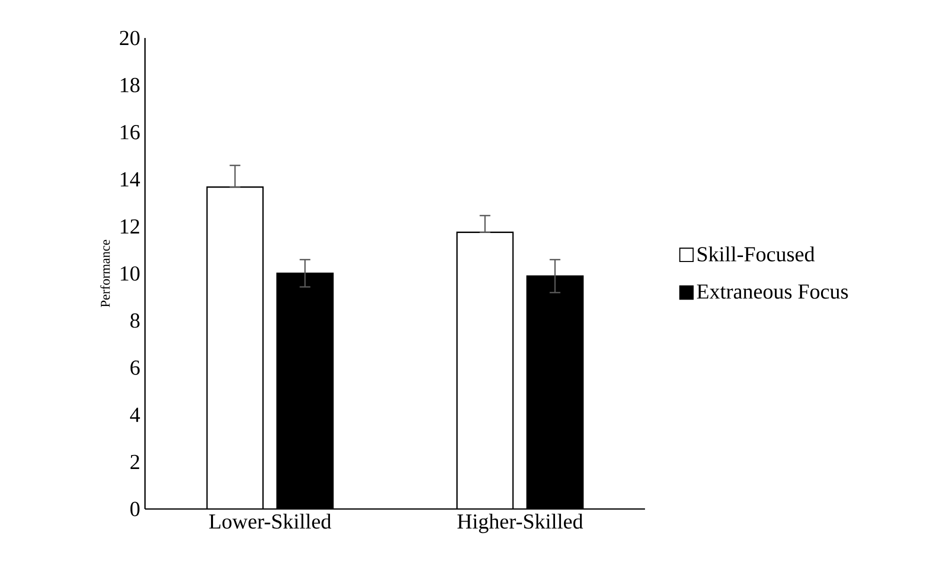 Image resolution: width=952 pixels, height=576 pixels. I want to click on y-tick-label: 16, so click(130, 132).